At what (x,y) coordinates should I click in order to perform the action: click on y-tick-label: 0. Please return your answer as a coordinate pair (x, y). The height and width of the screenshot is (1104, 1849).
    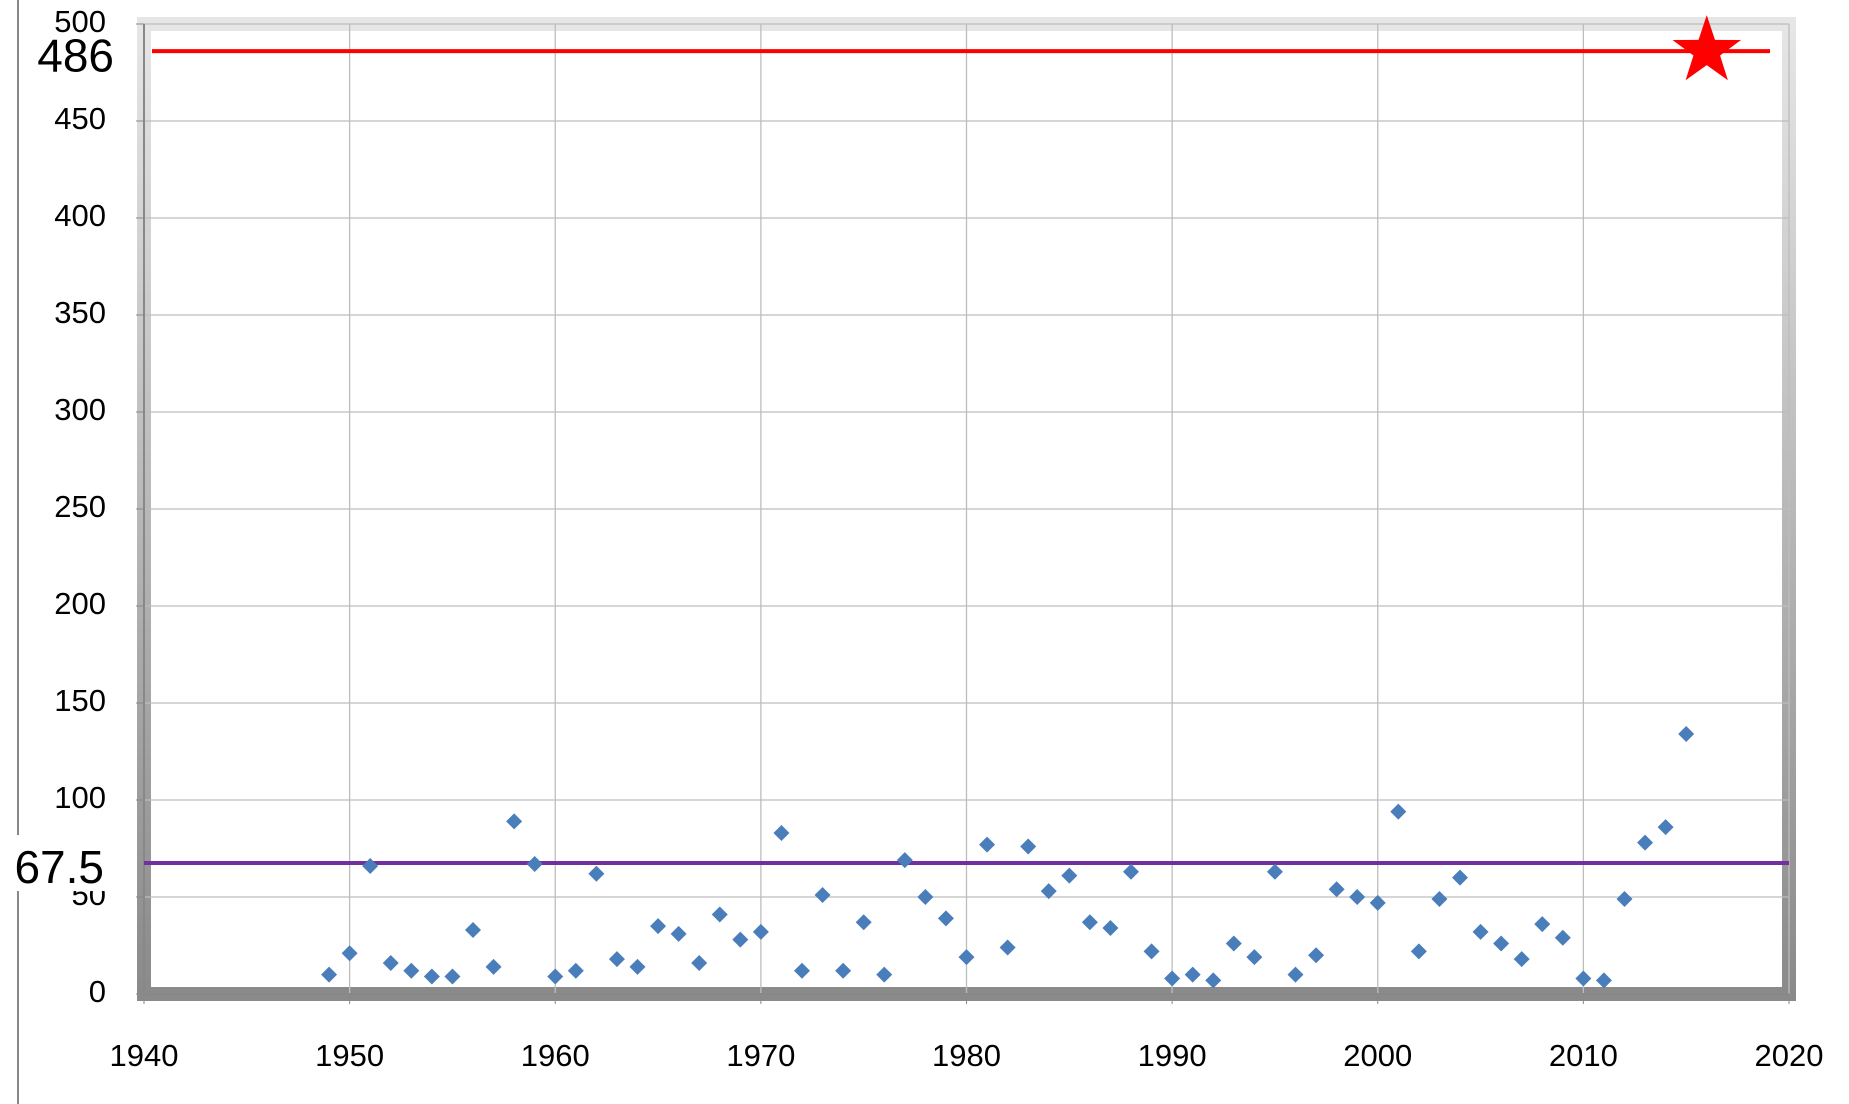
    Looking at the image, I should click on (97, 991).